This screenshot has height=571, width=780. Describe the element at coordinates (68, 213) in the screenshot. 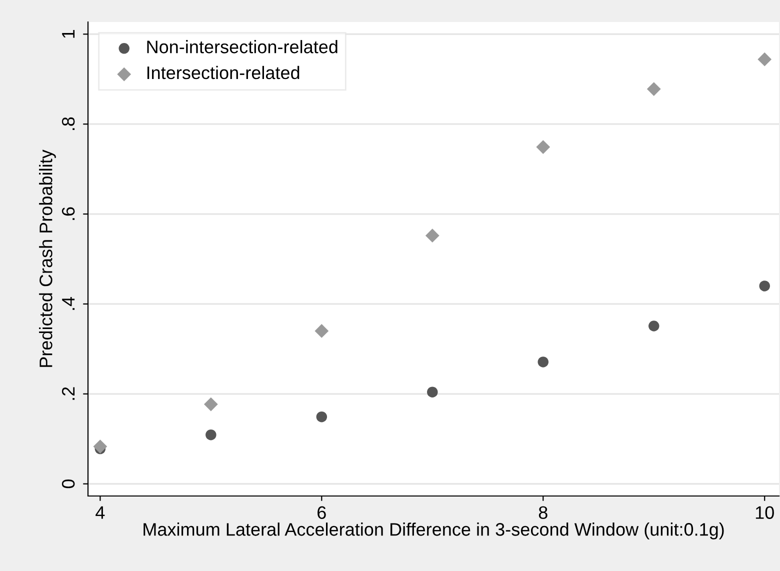

I see `y-tick-label: .6` at that location.